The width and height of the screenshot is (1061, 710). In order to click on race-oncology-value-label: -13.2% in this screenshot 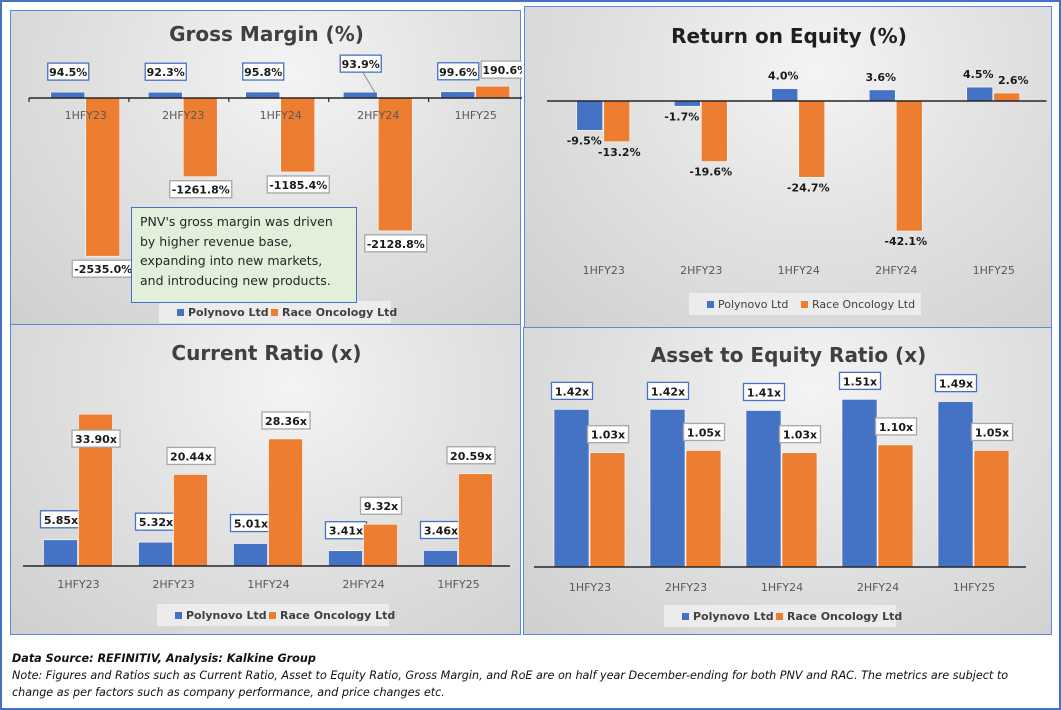, I will do `click(619, 152)`.